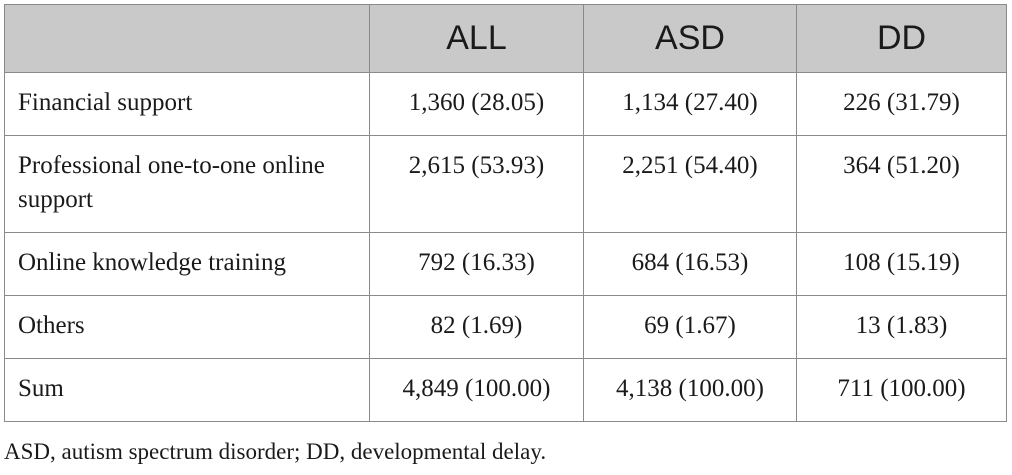 The height and width of the screenshot is (475, 1012). What do you see at coordinates (187, 264) in the screenshot?
I see `row-label: Online knowledge training` at bounding box center [187, 264].